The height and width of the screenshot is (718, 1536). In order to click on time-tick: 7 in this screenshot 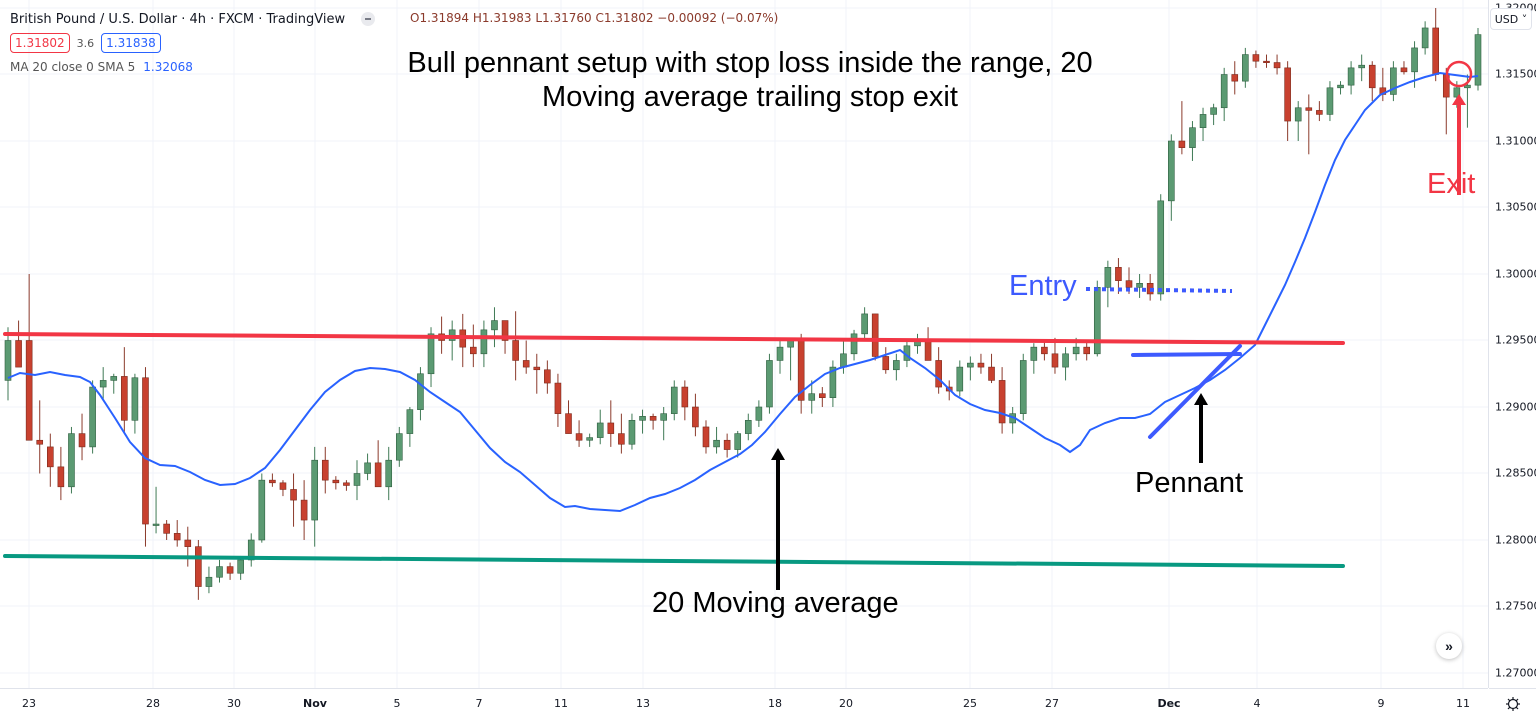, I will do `click(479, 703)`.